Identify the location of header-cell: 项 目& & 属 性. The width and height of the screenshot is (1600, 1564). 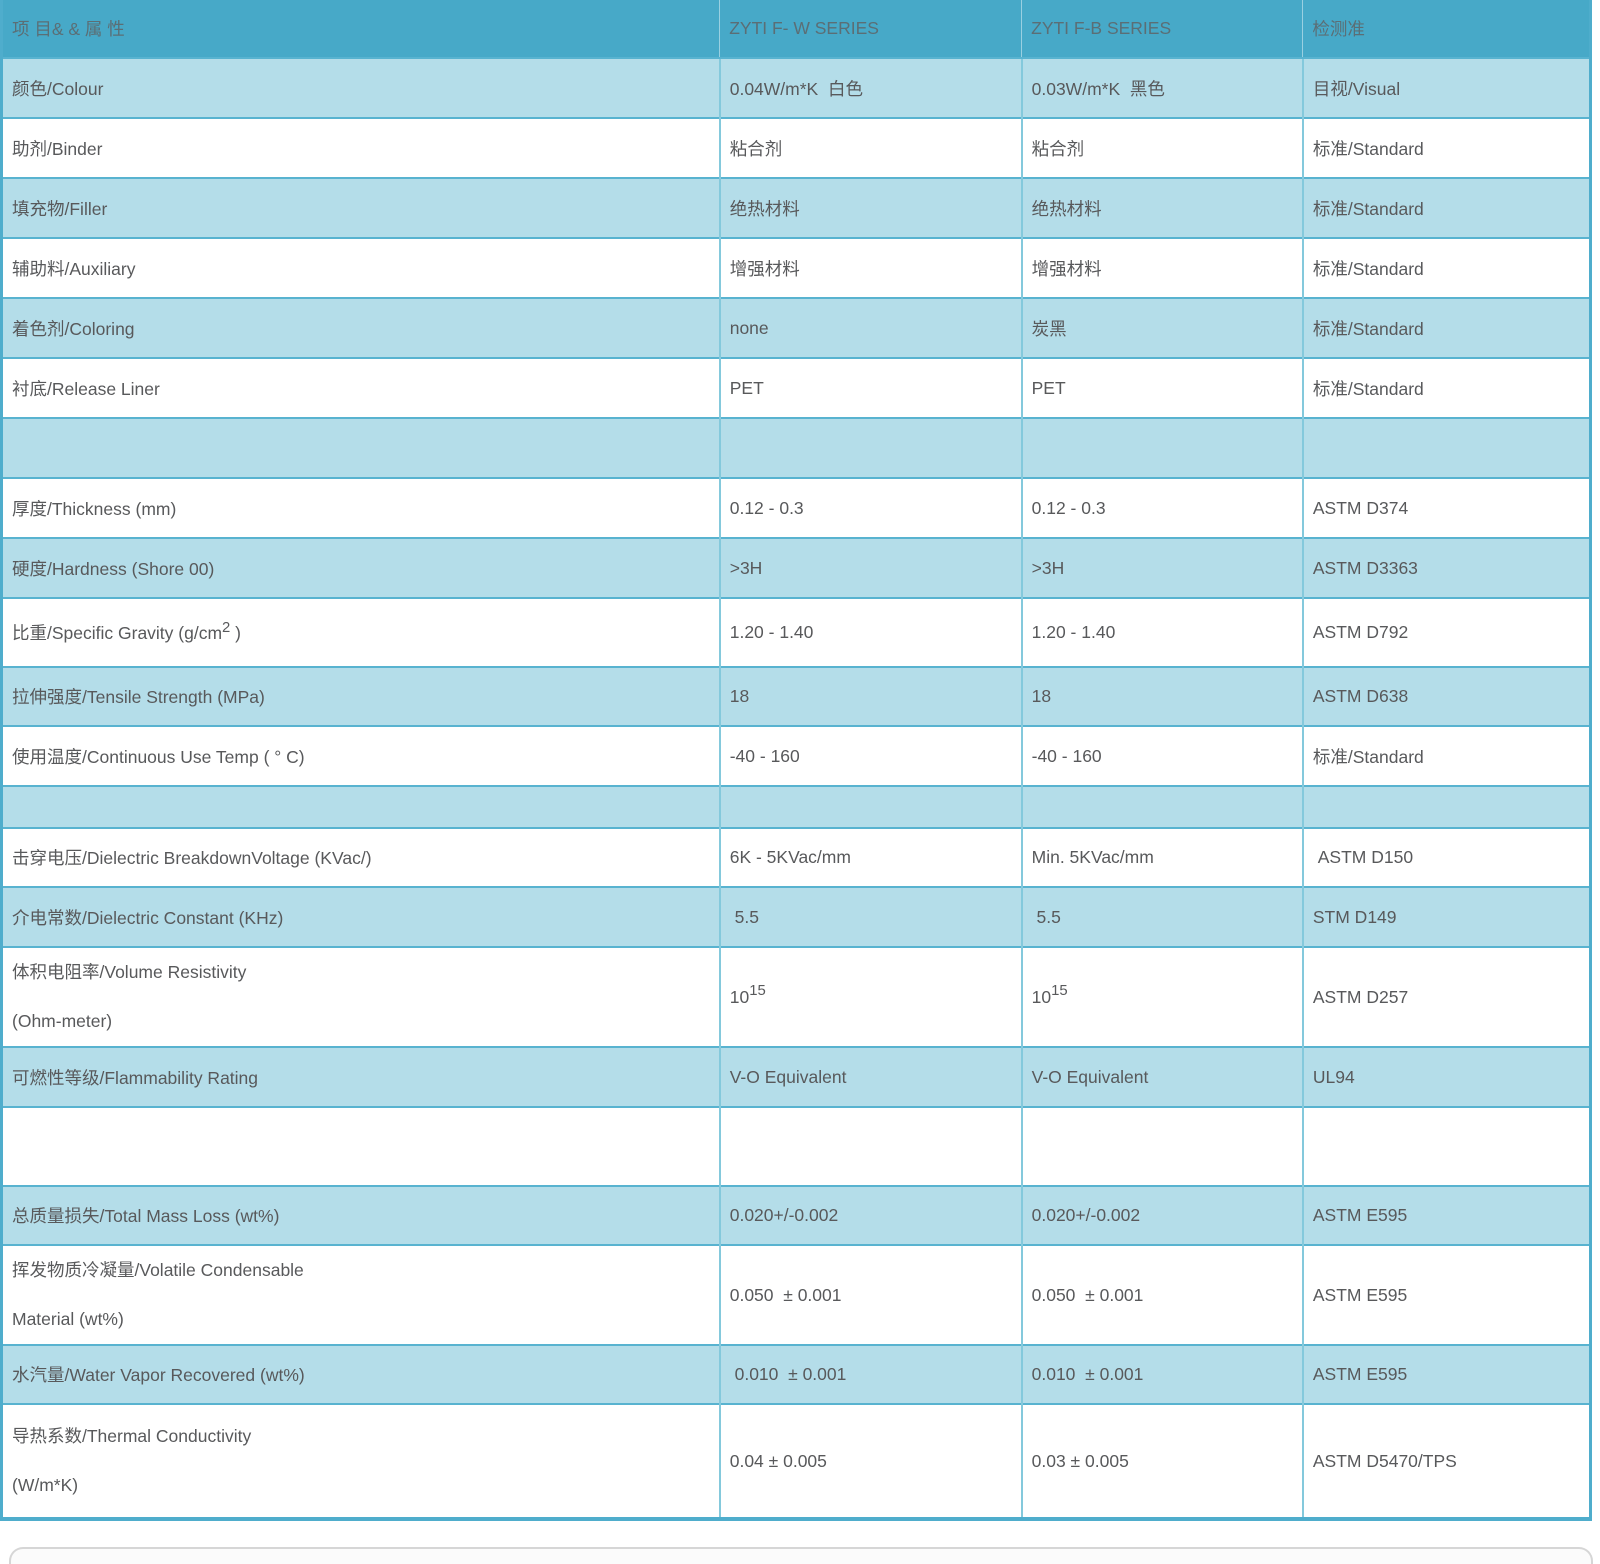
(360, 29).